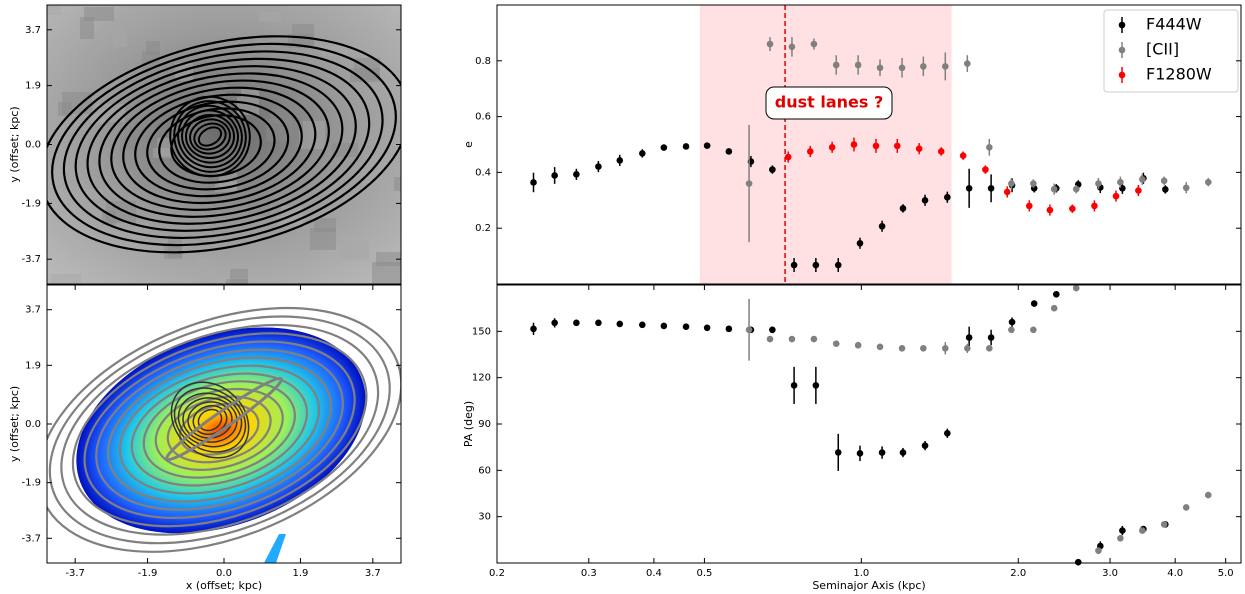 Image resolution: width=1245 pixels, height=594 pixels. Describe the element at coordinates (497, 573) in the screenshot. I see `x-tick-label: 0.2` at that location.